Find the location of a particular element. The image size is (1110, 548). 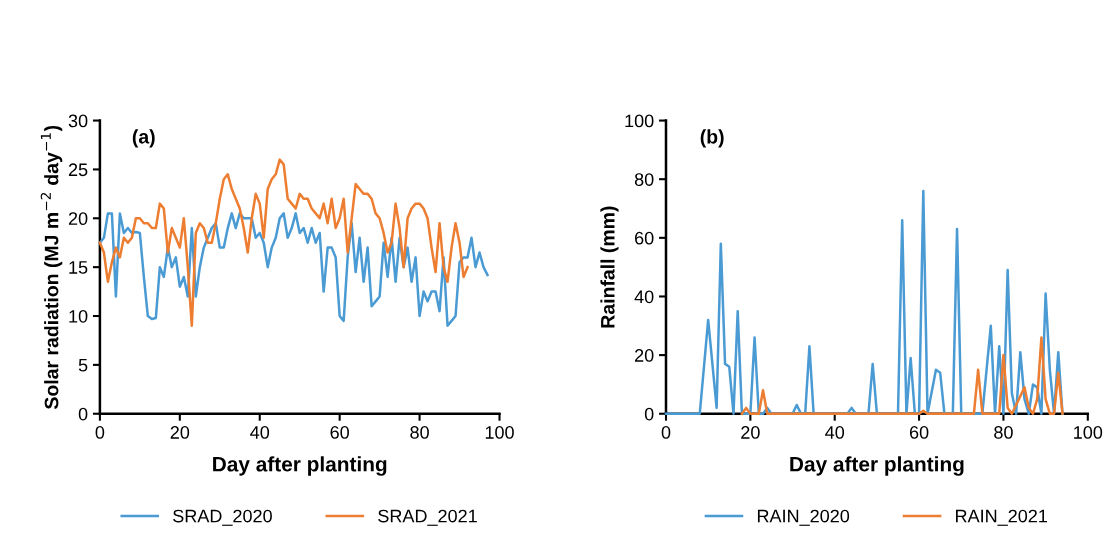

y-tick-label: 30 is located at coordinates (78, 121).